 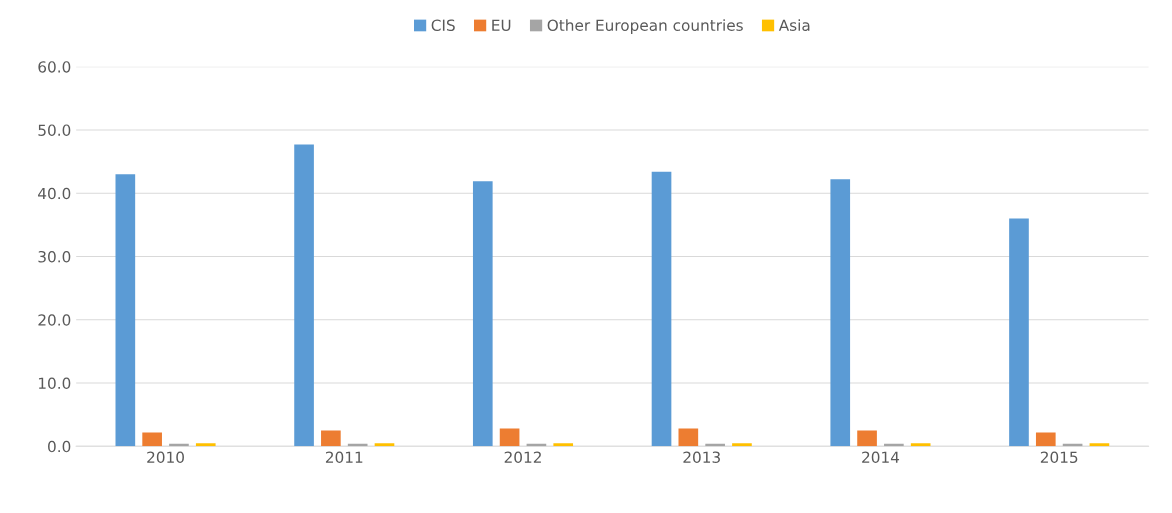 I want to click on y-tick-label: 60.0, so click(x=54, y=67).